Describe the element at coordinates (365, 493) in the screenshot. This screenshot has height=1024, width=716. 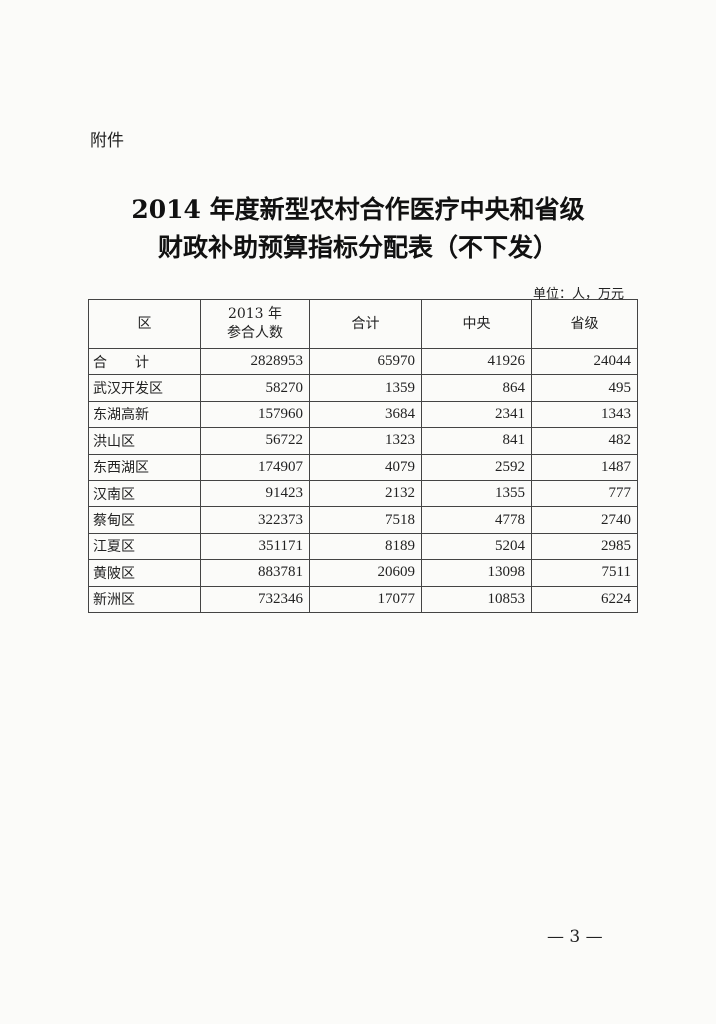
I see `cell-total: 2132` at that location.